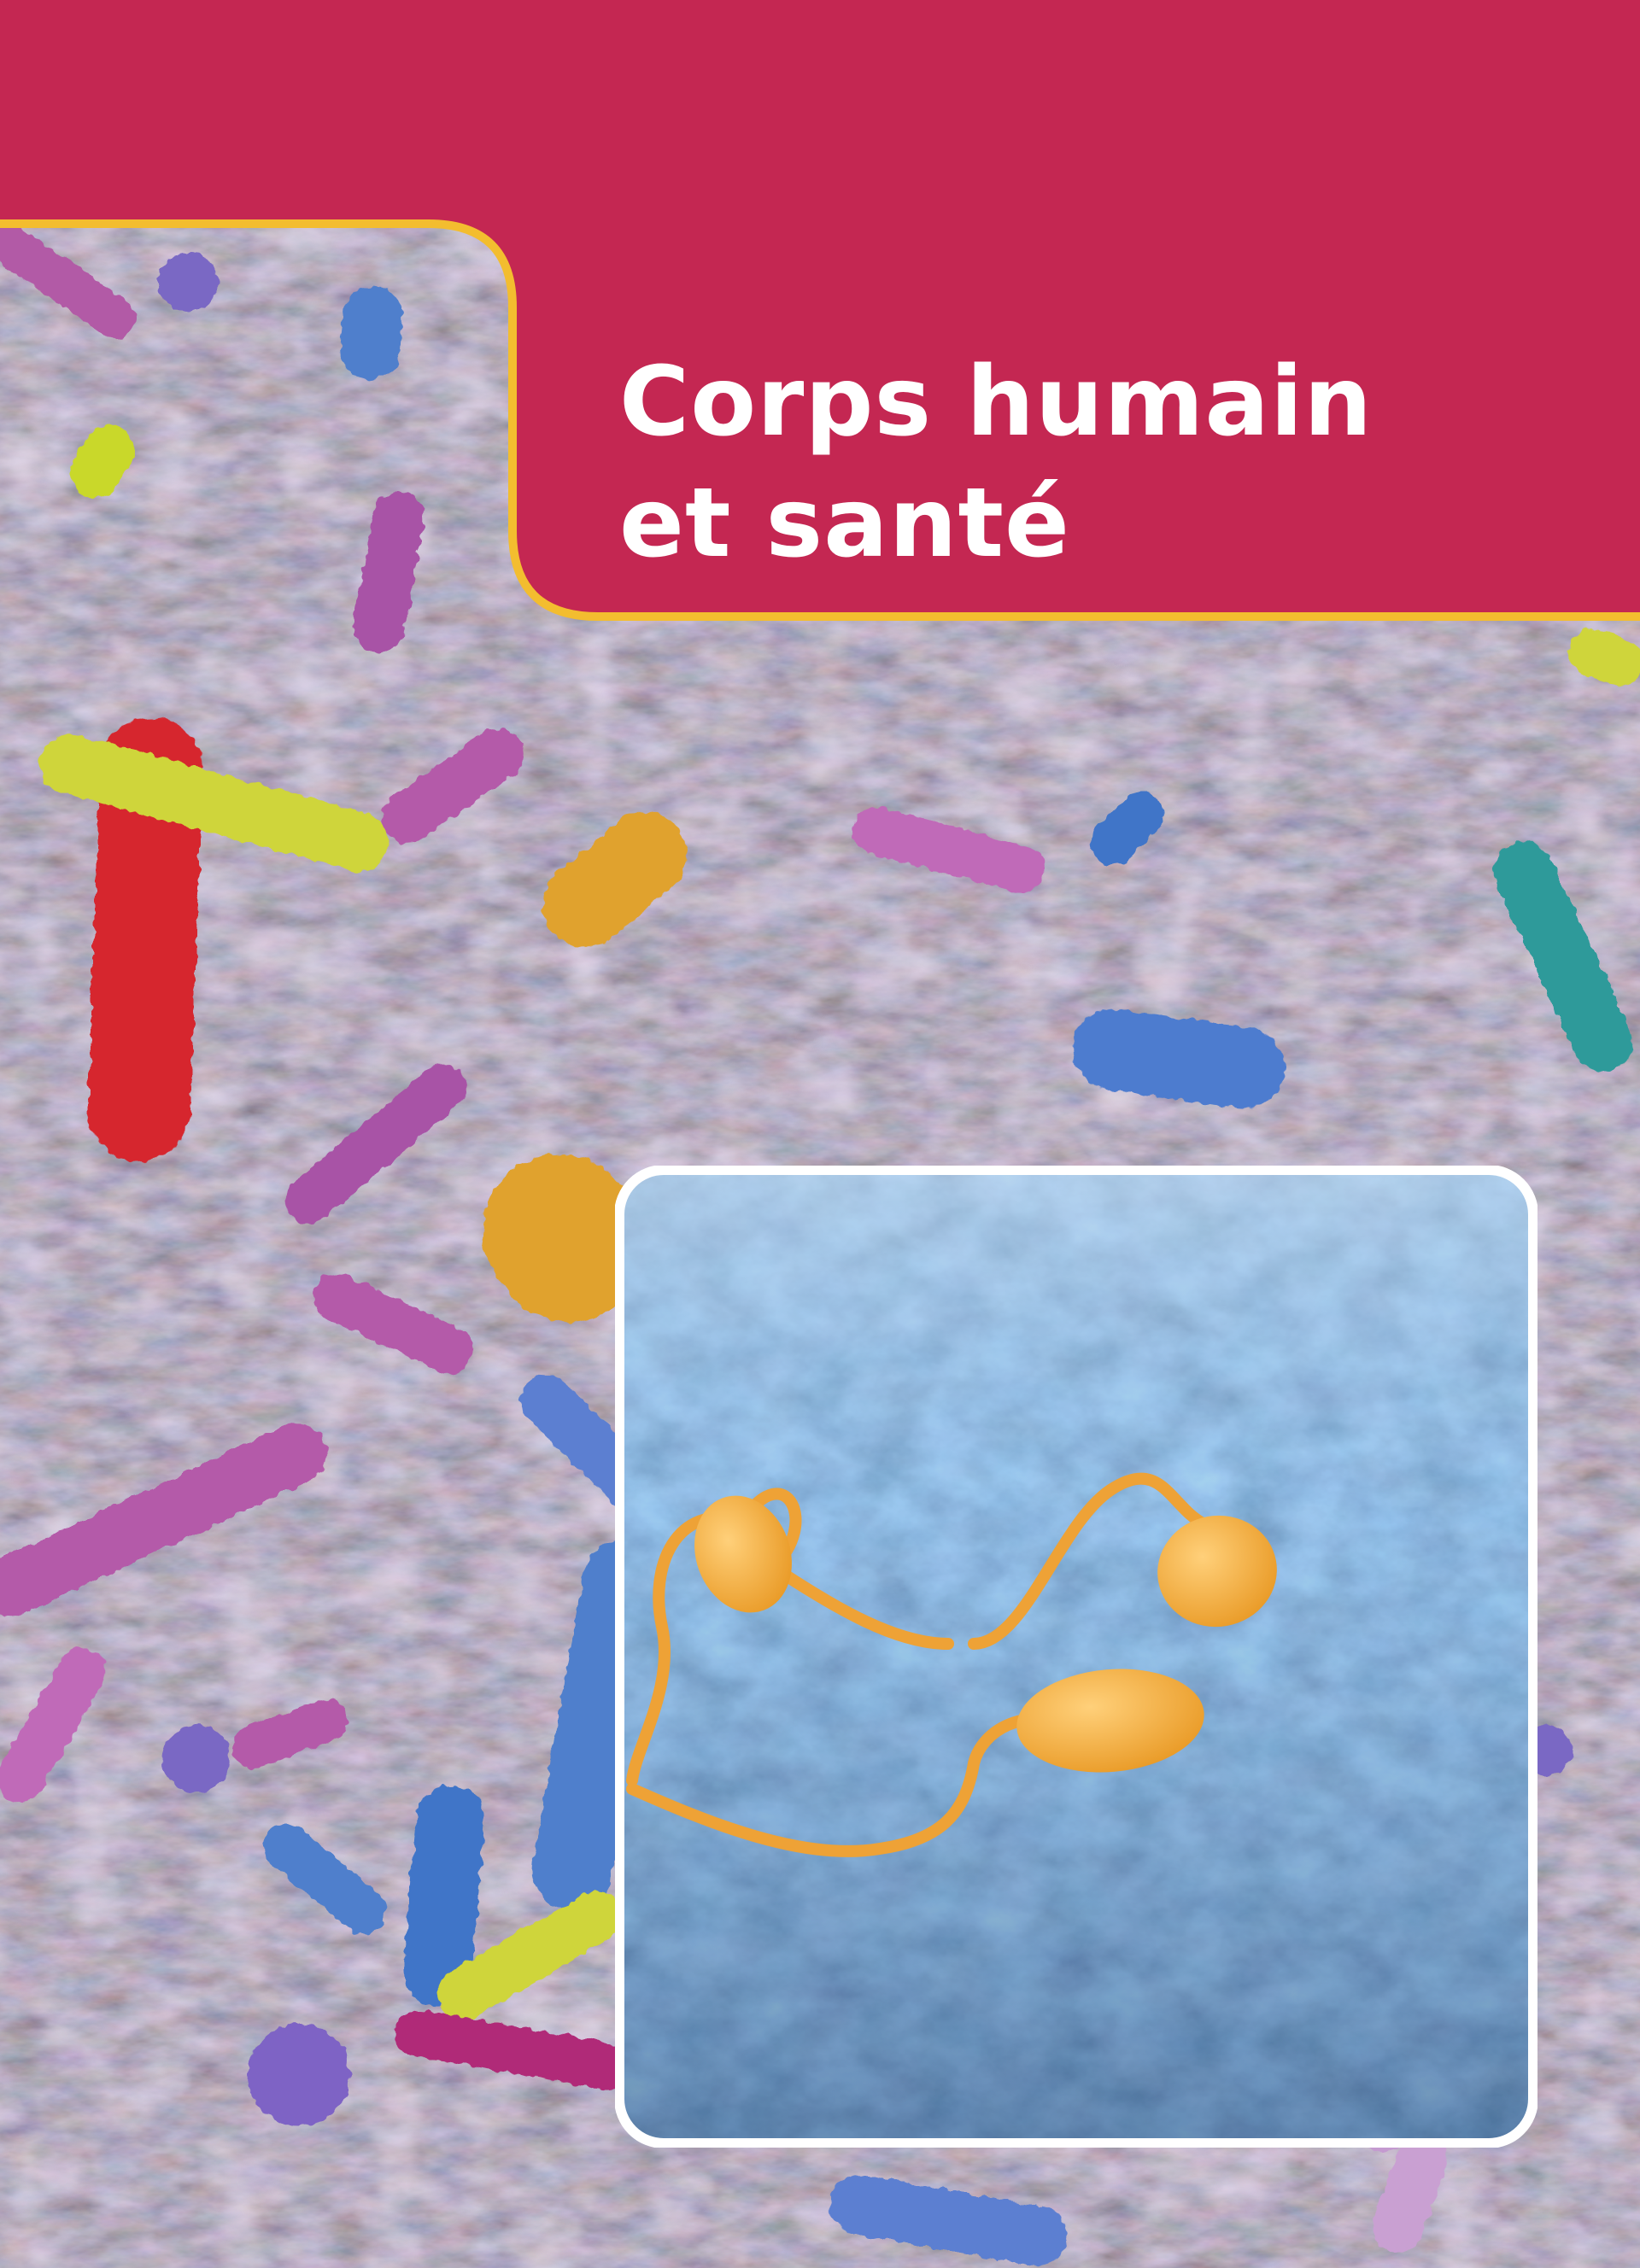  Describe the element at coordinates (1089, 463) in the screenshot. I see `cover-title: Corps humain et santé` at that location.